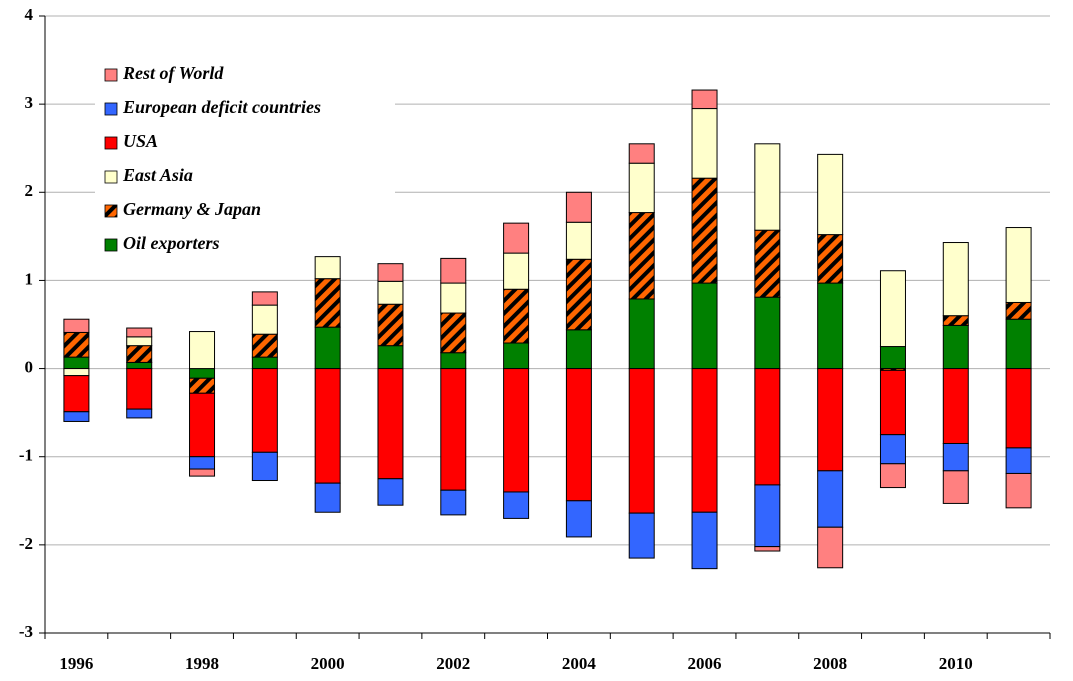 The height and width of the screenshot is (681, 1073). What do you see at coordinates (26, 631) in the screenshot?
I see `y-tick-label: -3` at bounding box center [26, 631].